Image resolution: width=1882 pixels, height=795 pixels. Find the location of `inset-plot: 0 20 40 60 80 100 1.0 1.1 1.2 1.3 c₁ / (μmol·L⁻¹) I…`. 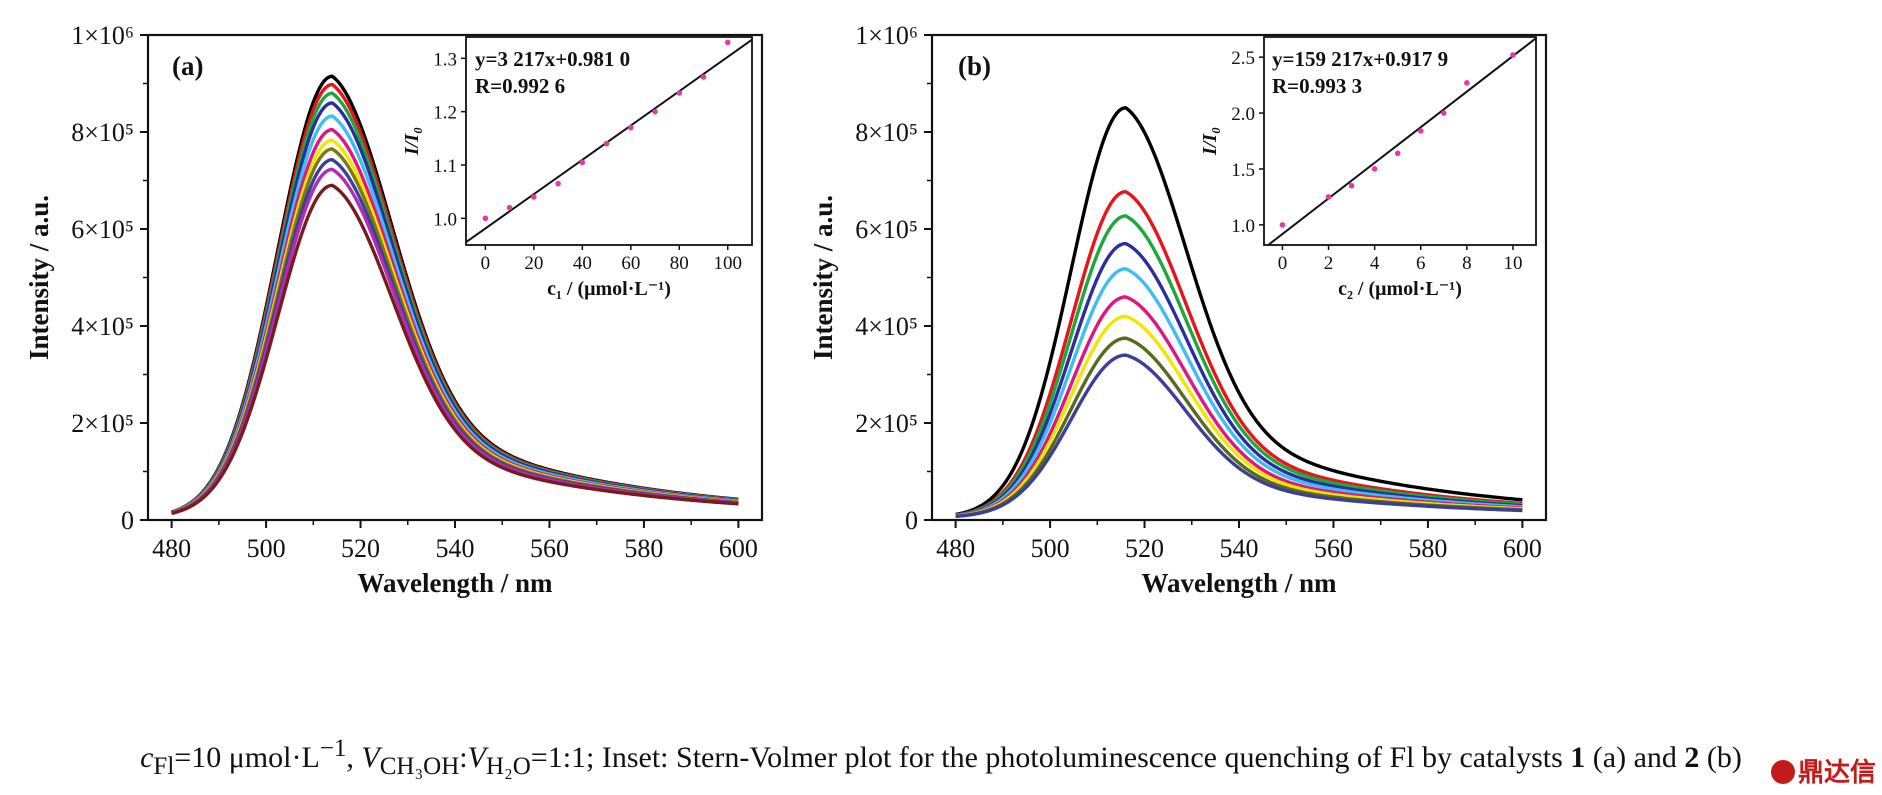

inset-plot: 0 20 40 60 80 100 1.0 1.1 1.2 1.3 c₁ / (μmol·L⁻¹) I… is located at coordinates (577, 168).